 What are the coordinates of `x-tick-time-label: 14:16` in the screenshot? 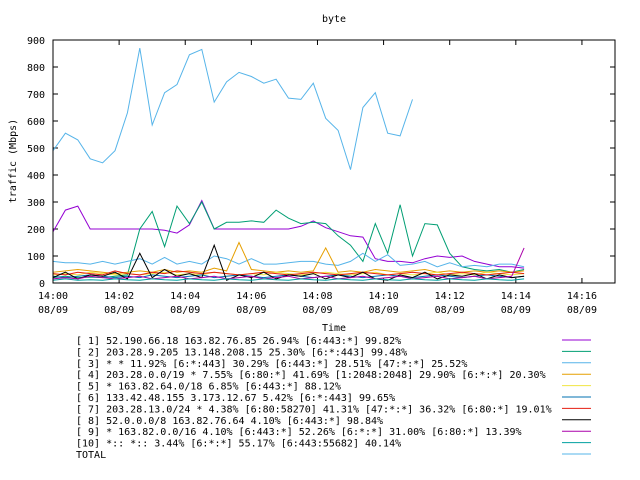 It's located at (582, 296).